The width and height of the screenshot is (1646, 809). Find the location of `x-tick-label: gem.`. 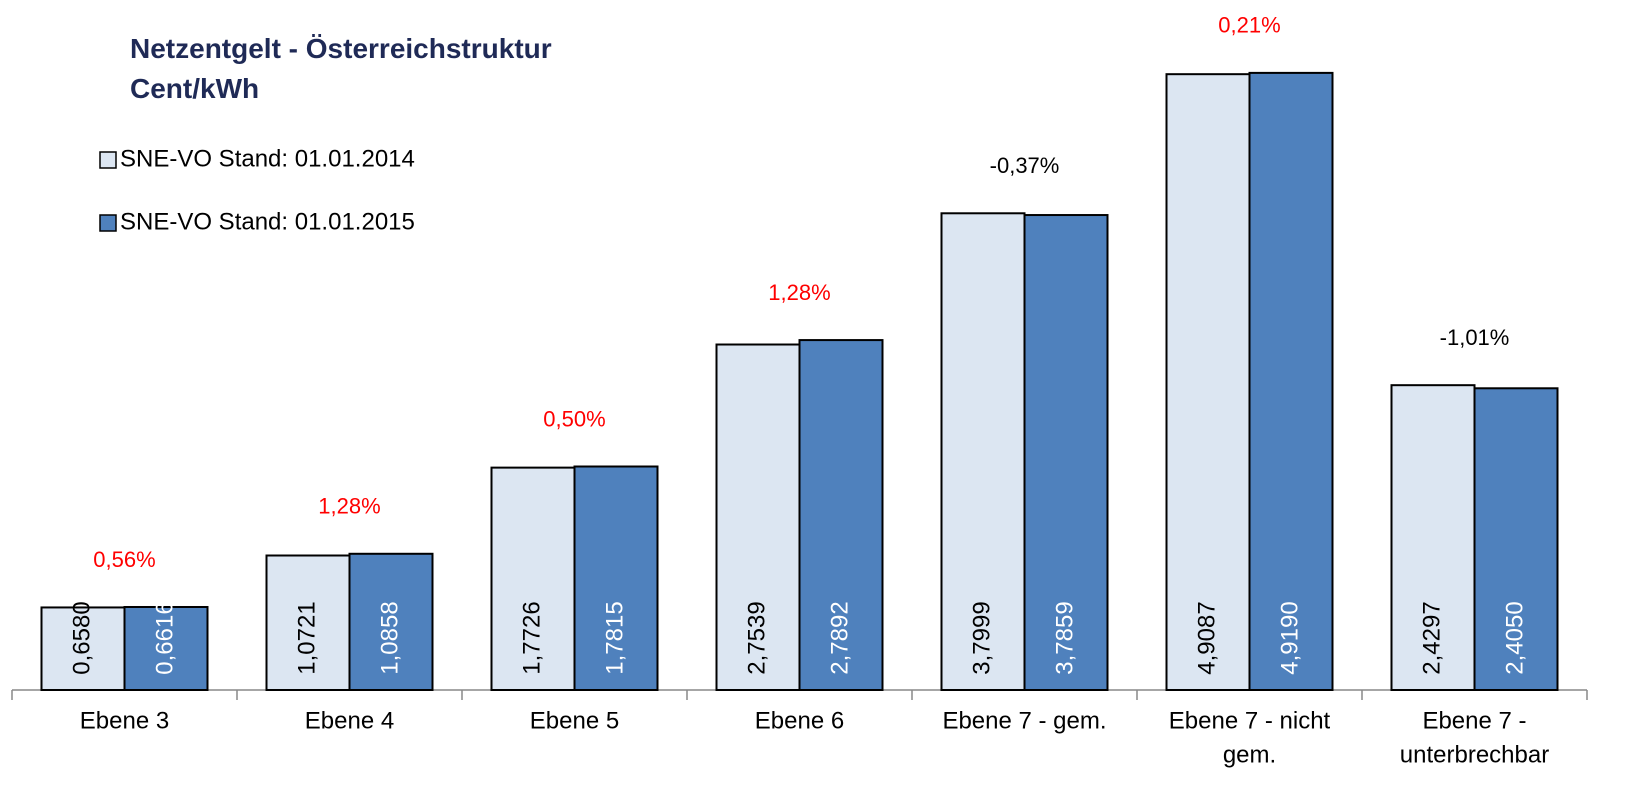

x-tick-label: gem. is located at coordinates (1249, 754).